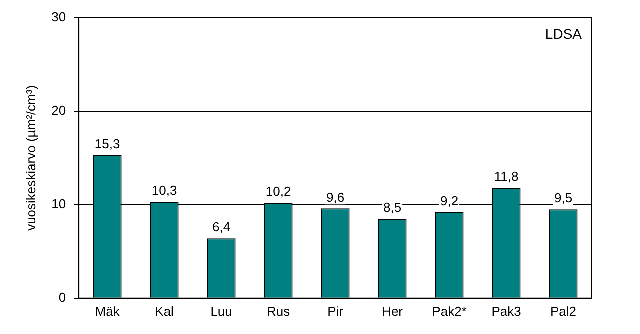  What do you see at coordinates (506, 176) in the screenshot?
I see `data-label: 11,8` at bounding box center [506, 176].